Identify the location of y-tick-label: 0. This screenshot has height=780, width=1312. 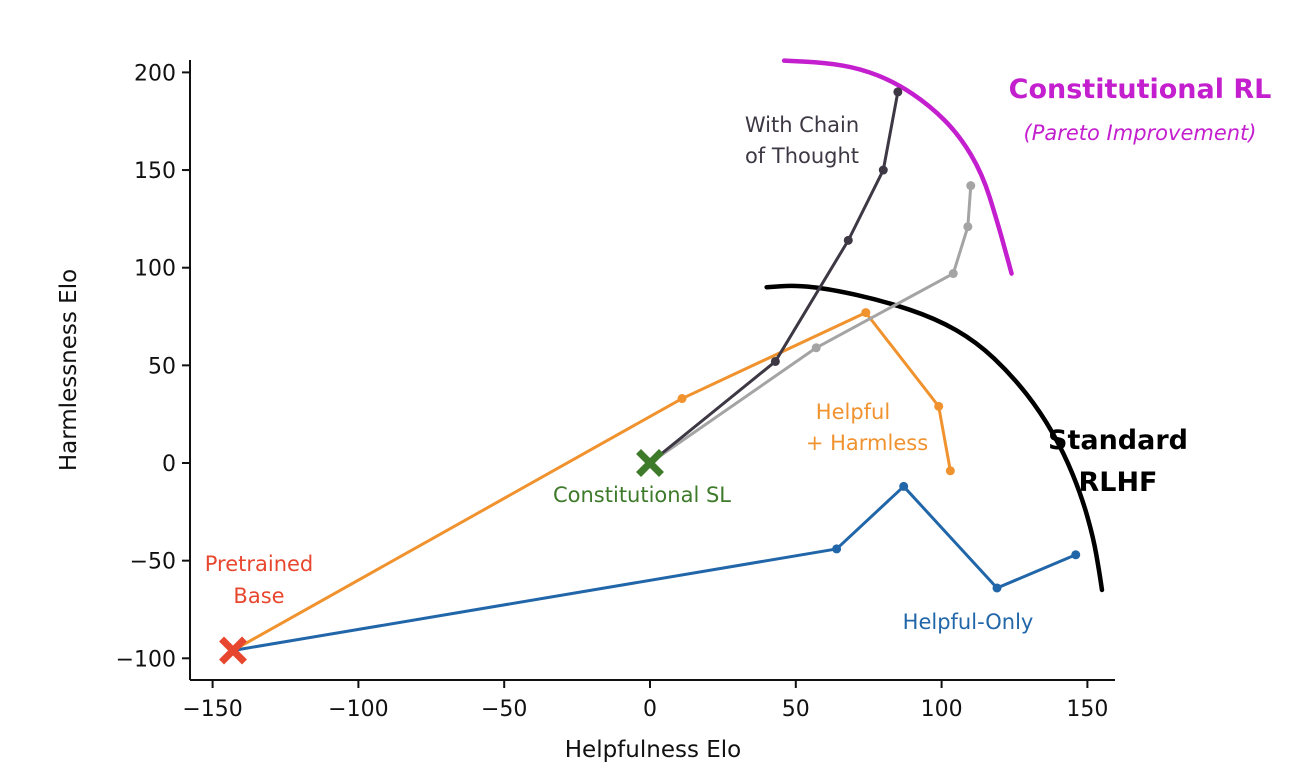
(169, 464).